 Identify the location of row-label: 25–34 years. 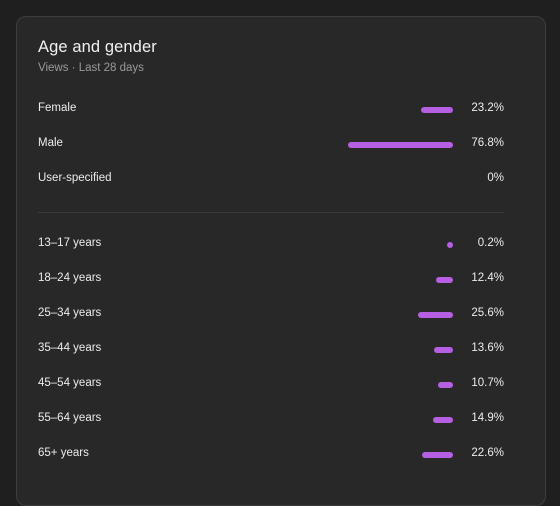
(70, 313).